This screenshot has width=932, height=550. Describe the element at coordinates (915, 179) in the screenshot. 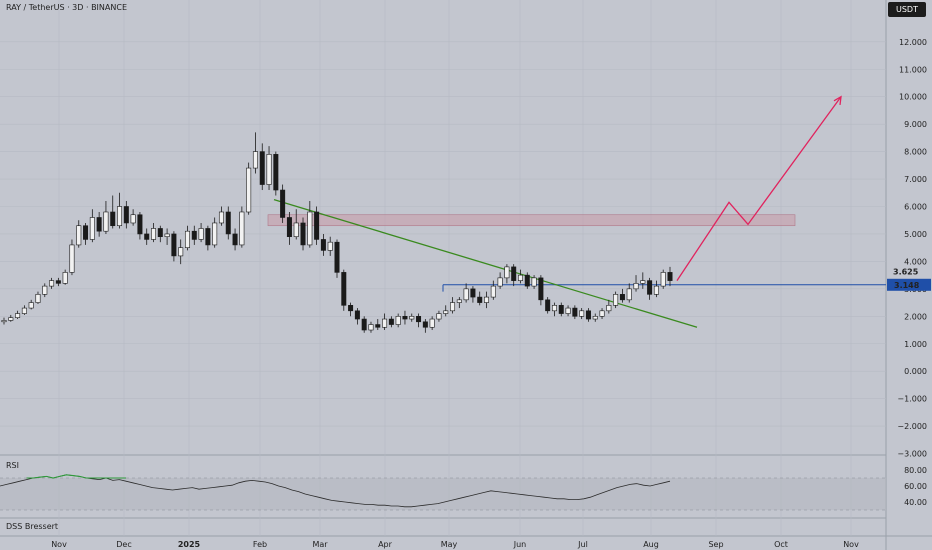

I see `y-tick-label: 7.000` at that location.